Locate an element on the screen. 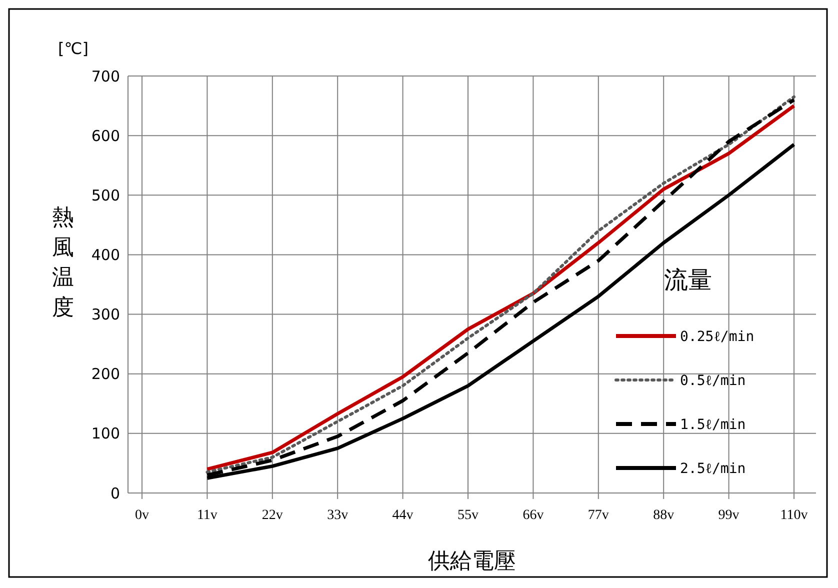 Image resolution: width=838 pixels, height=588 pixels. y-tick-label: 600 is located at coordinates (105, 135).